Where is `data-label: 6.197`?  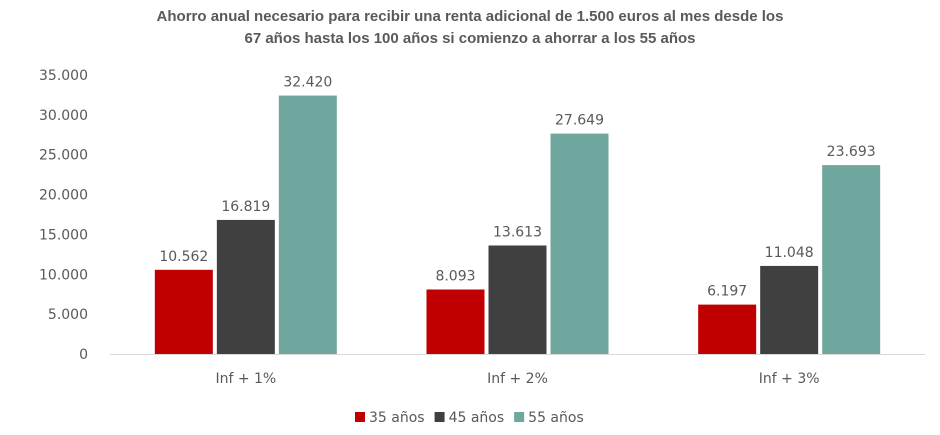 data-label: 6.197 is located at coordinates (727, 292).